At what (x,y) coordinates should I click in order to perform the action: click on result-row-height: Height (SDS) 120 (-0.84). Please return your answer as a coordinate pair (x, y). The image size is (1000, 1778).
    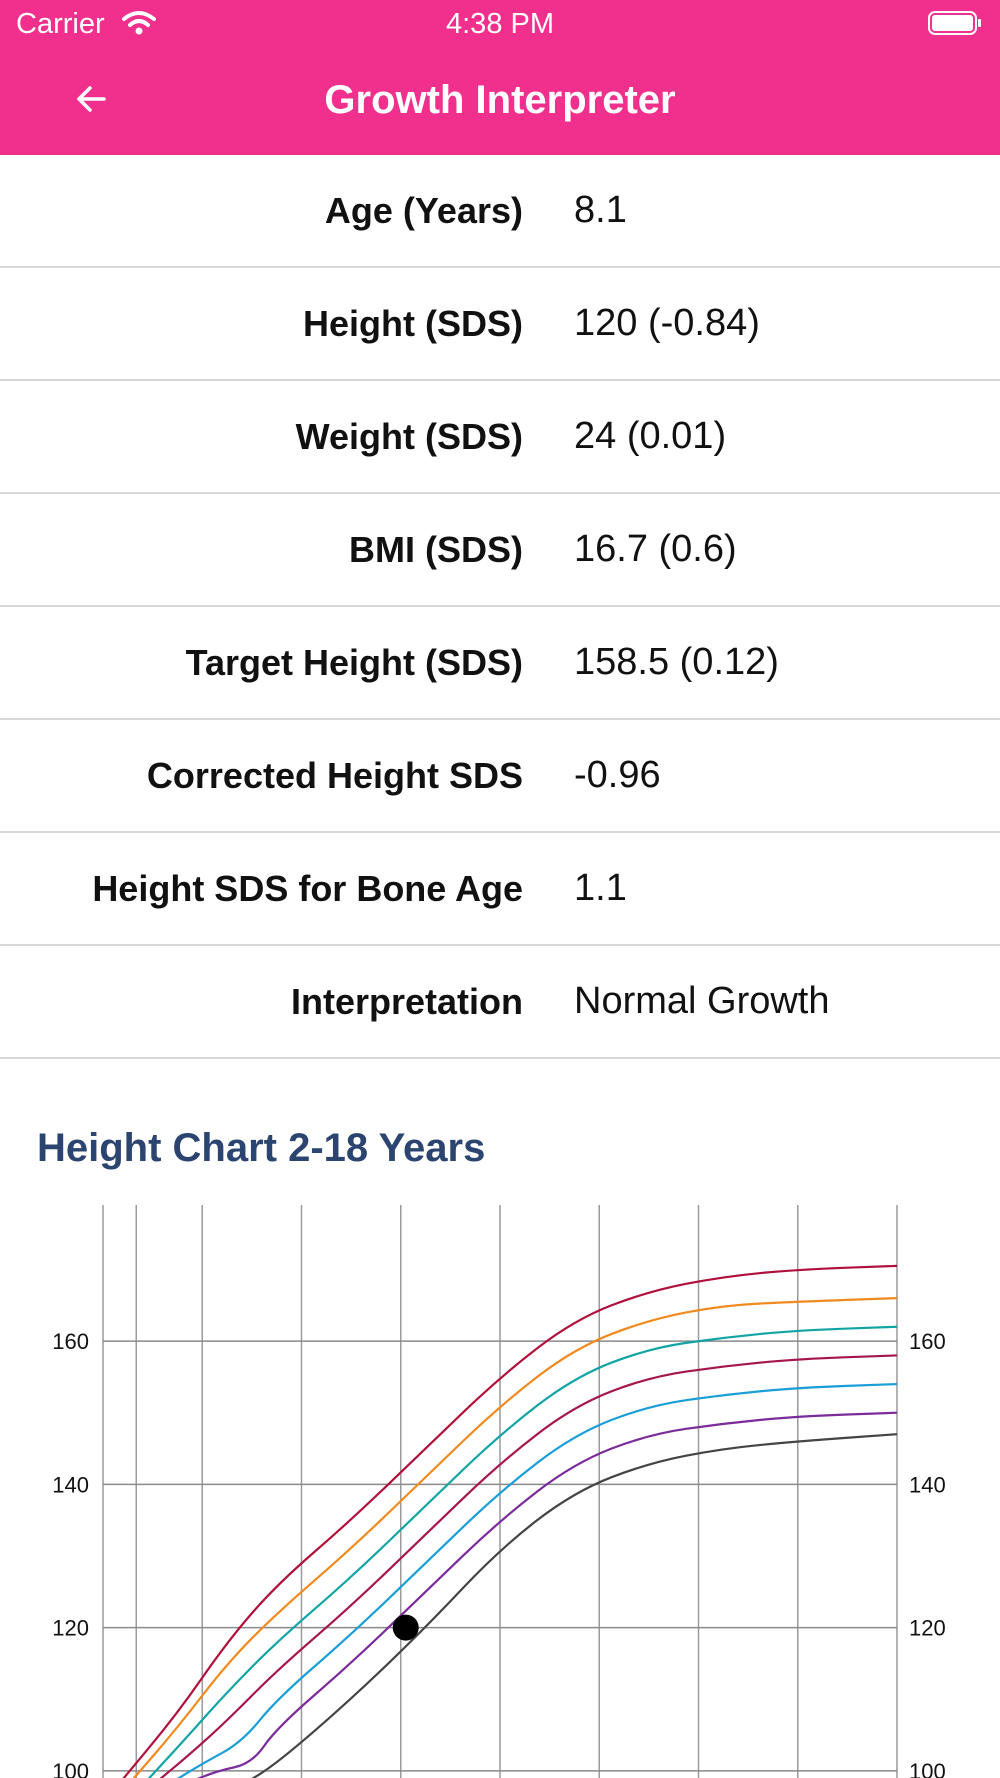
    Looking at the image, I should click on (500, 324).